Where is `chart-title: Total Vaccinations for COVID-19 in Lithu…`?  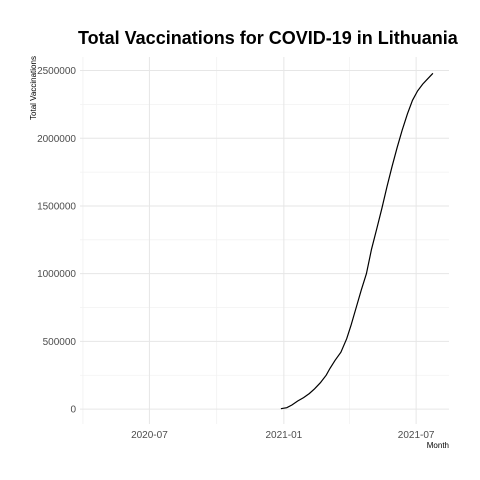
chart-title: Total Vaccinations for COVID-19 in Lithu… is located at coordinates (268, 38).